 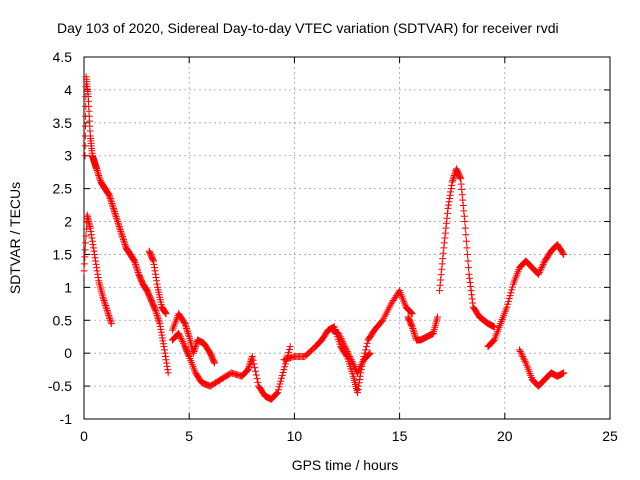 I want to click on y-tick-label: 4.5, so click(x=63, y=57).